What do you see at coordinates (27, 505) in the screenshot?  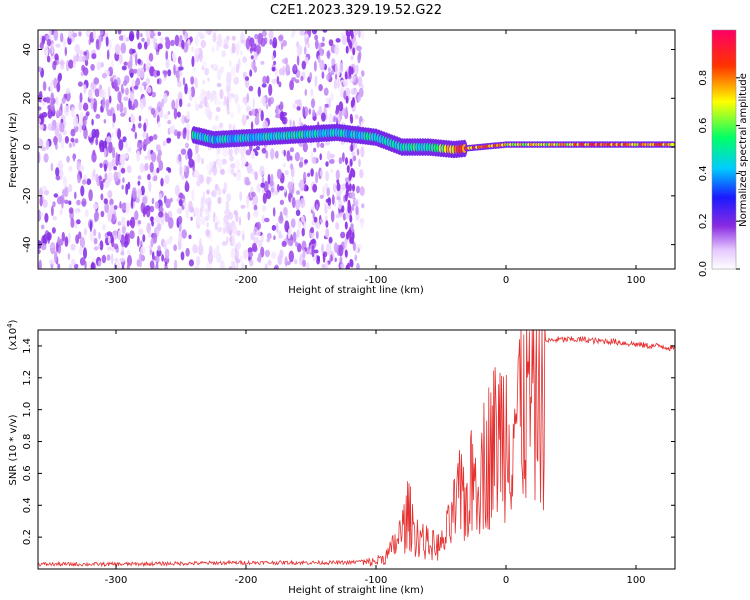 I see `snr-y-tick-label: 0.4` at bounding box center [27, 505].